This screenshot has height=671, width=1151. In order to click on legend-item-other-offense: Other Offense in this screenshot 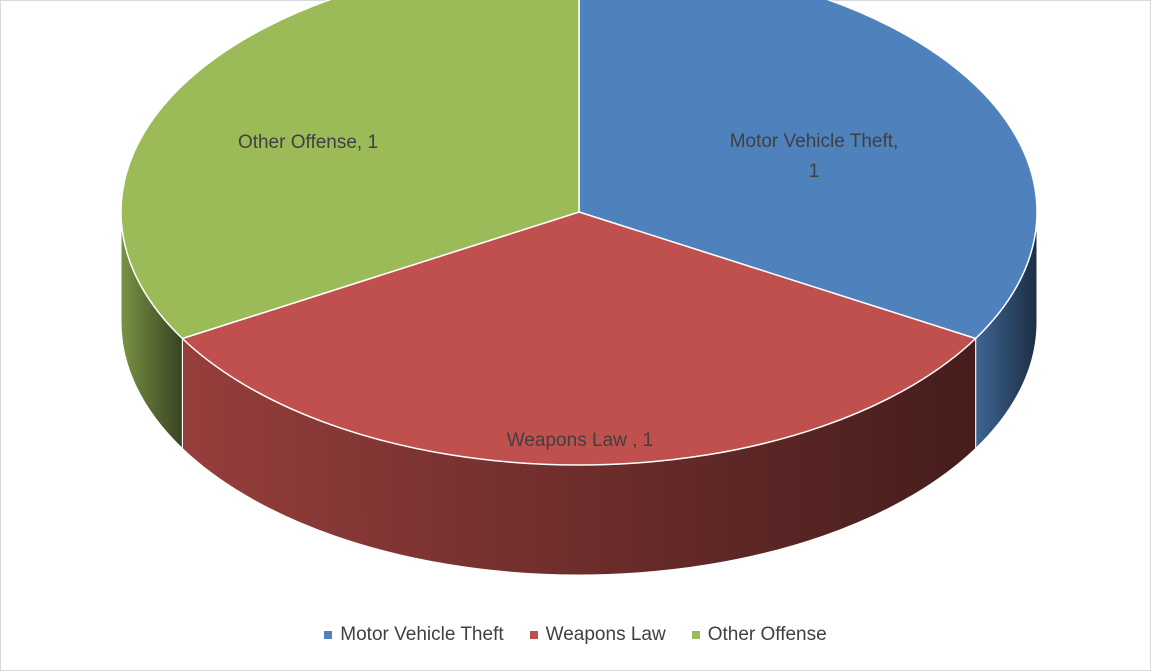, I will do `click(759, 635)`.